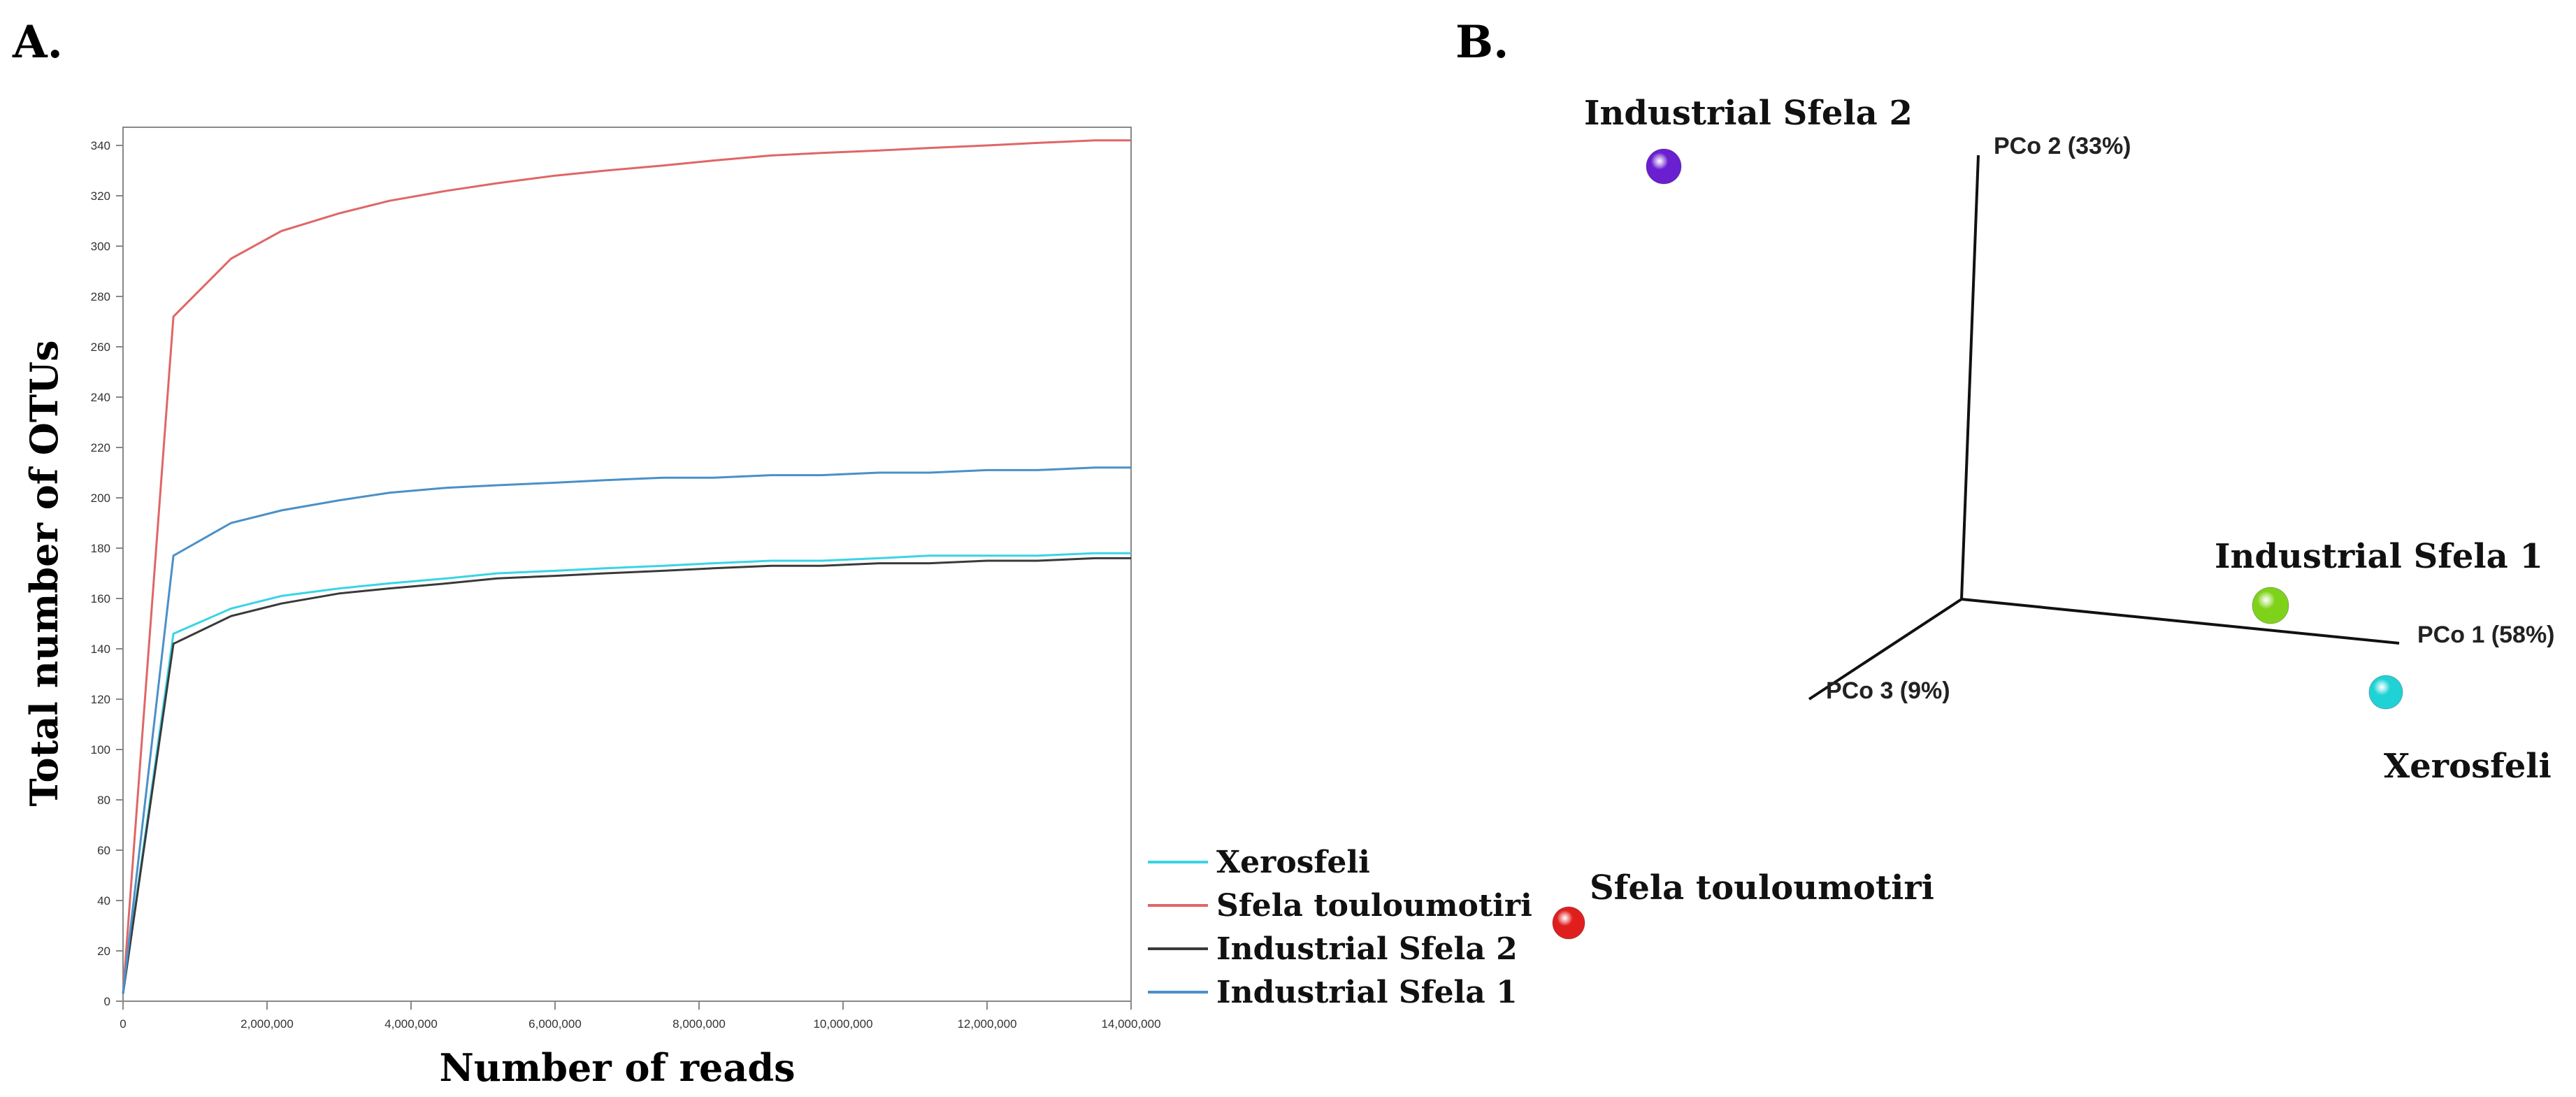  What do you see at coordinates (699, 1024) in the screenshot?
I see `x-tick-label: 8,000,000` at bounding box center [699, 1024].